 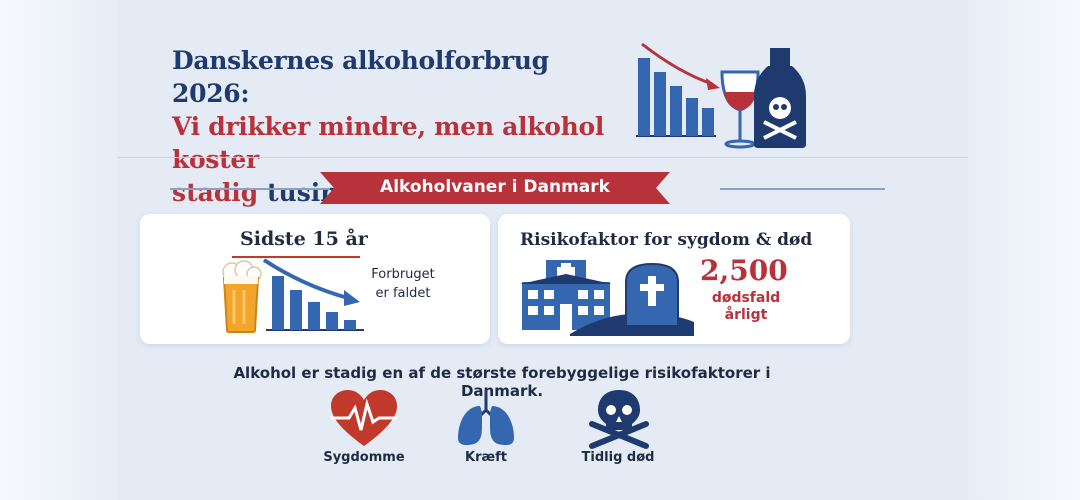 I want to click on deaths-label: dødsfald årligt, so click(x=746, y=307).